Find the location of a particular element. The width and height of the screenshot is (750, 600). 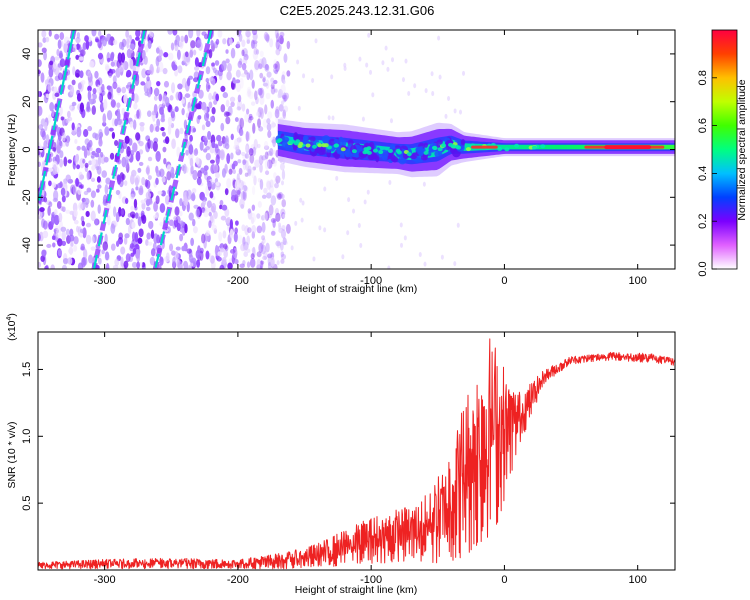

colorbar-ticks: 0.0 0.2 0.4 0.6 0.8 is located at coordinates (707, 173).